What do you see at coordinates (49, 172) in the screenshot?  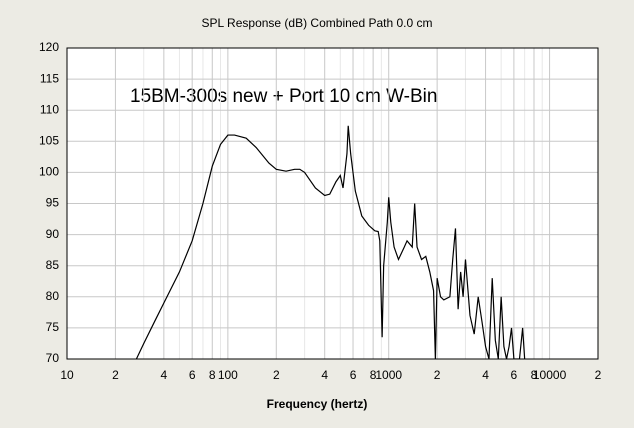 I see `y-tick-label: 100` at bounding box center [49, 172].